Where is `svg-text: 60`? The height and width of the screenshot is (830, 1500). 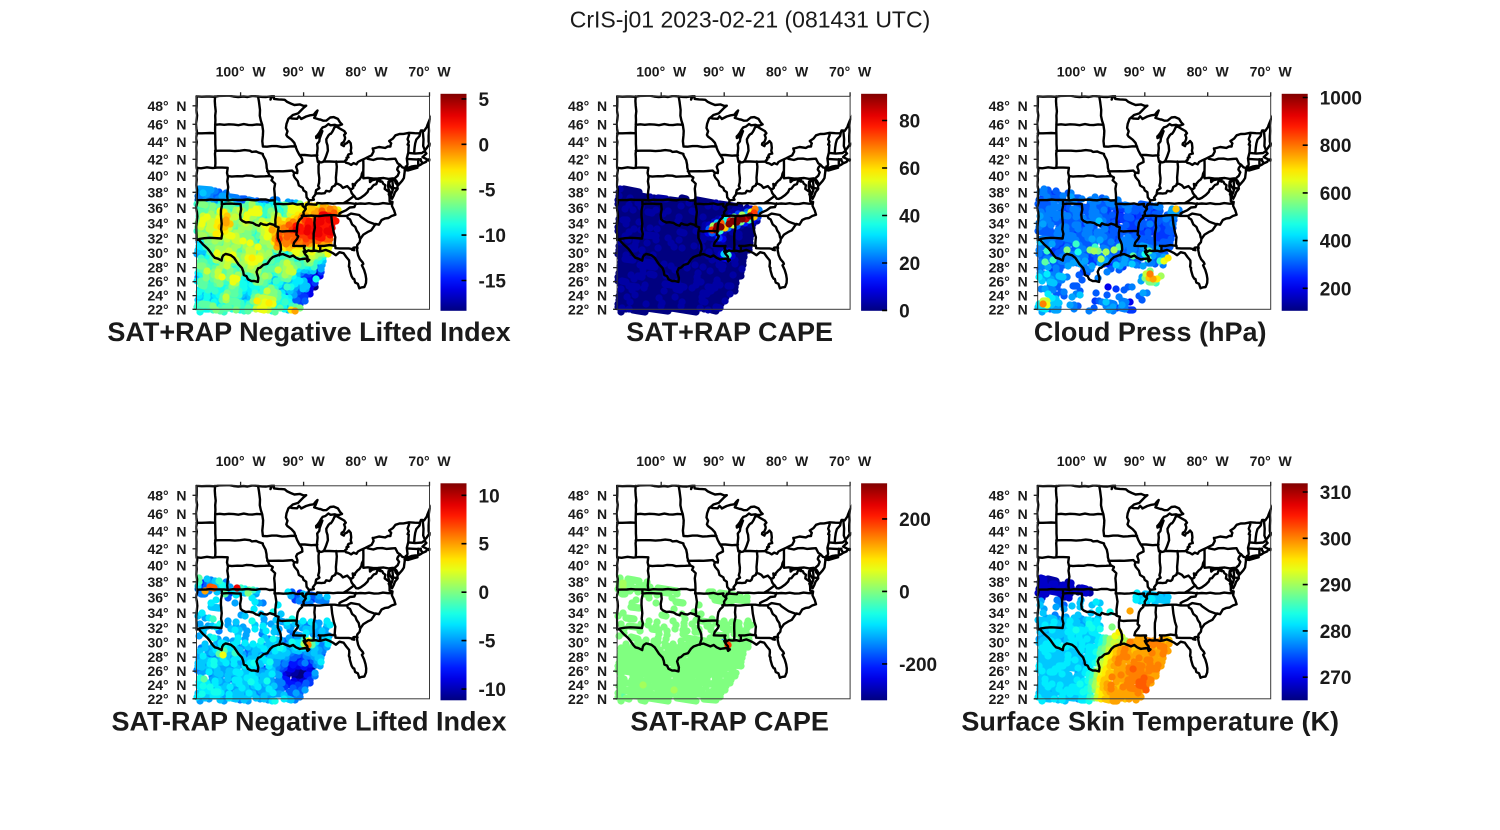 svg-text: 60 is located at coordinates (909, 169).